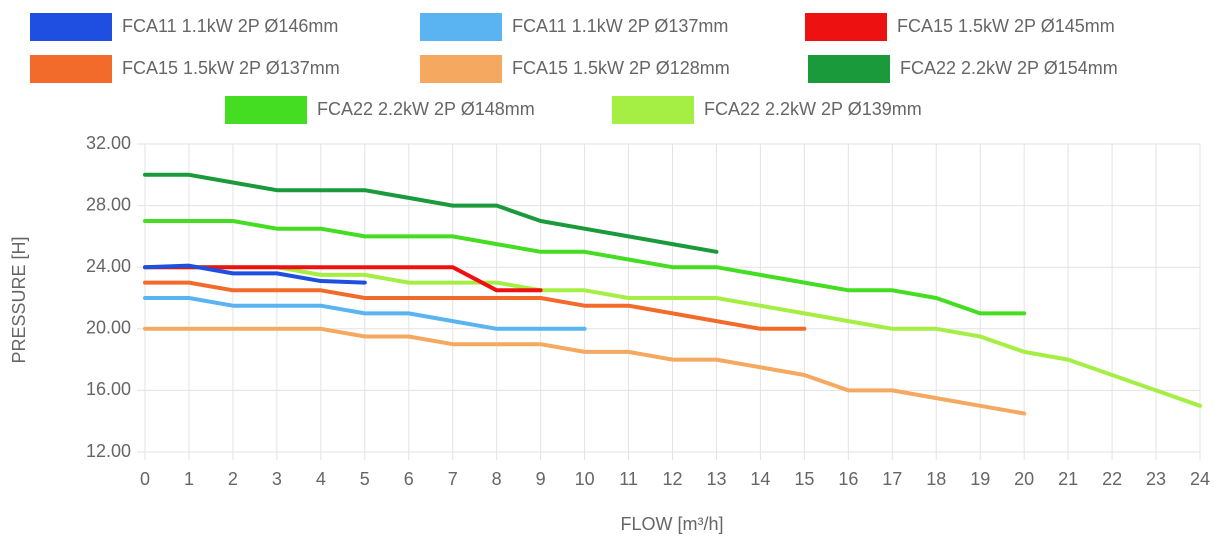 The height and width of the screenshot is (541, 1214). I want to click on legend-label: FCA11 1.1kW 2P Ø146mm, so click(230, 26).